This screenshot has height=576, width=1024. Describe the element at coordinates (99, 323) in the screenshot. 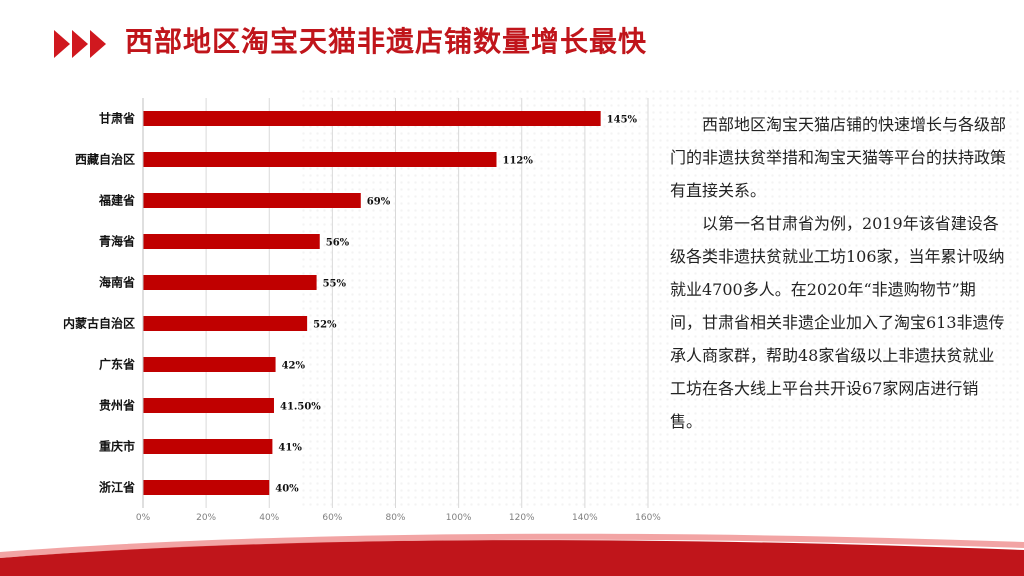

I see `category-label: 内蒙古自治区` at that location.